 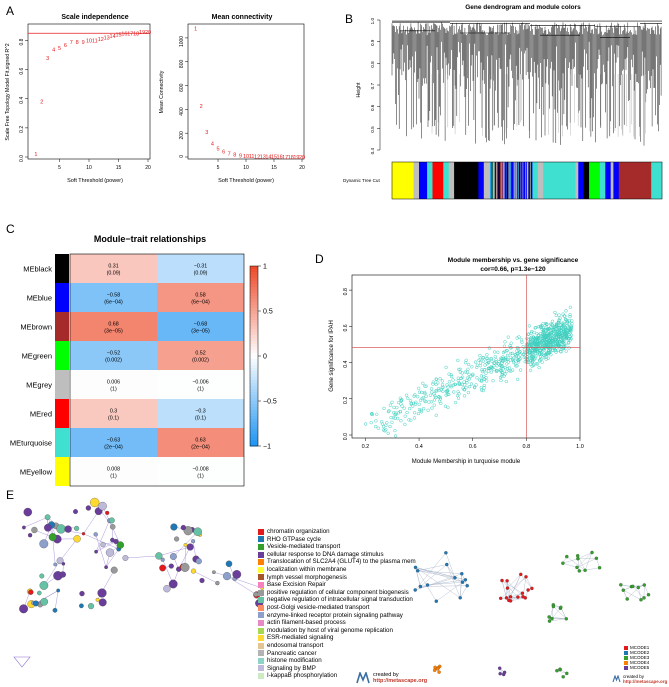 What do you see at coordinates (113, 470) in the screenshot?
I see `heatmap-cell-value: 0.008` at bounding box center [113, 470].